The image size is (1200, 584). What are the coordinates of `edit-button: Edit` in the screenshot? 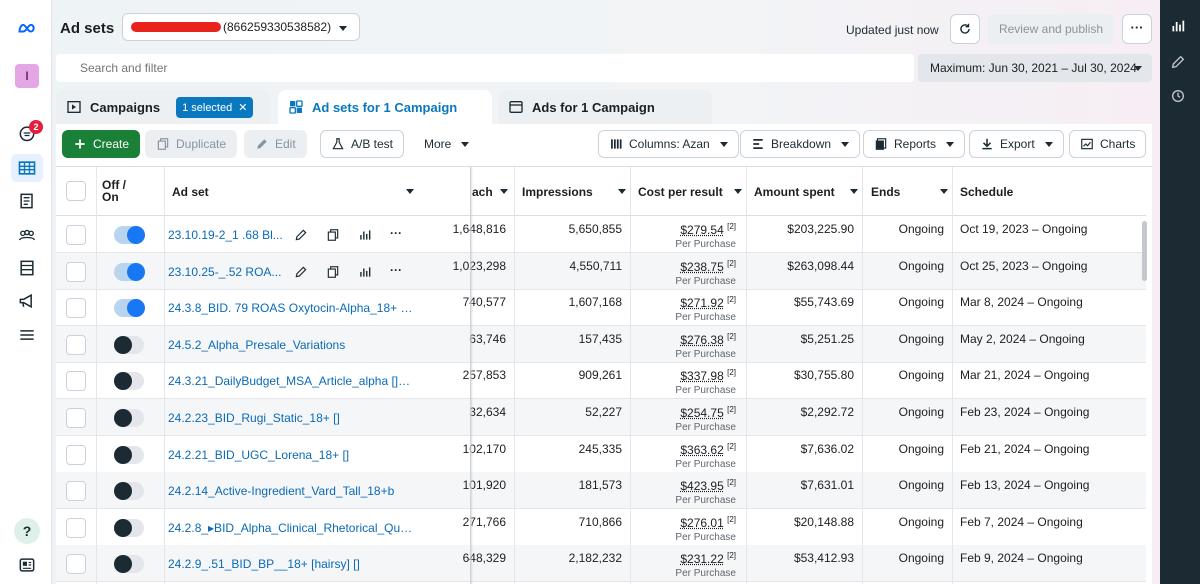 It's located at (275, 144).